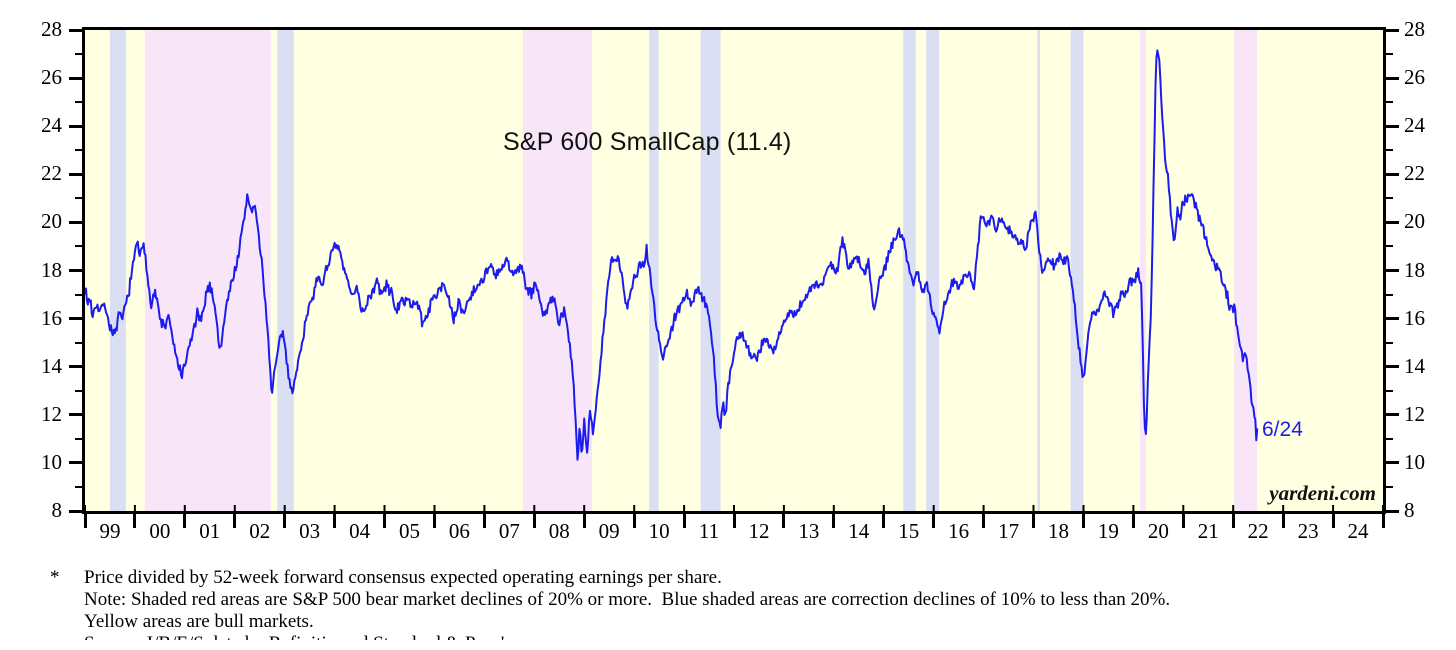  I want to click on y-axis-label-right: 14, so click(1414, 365).